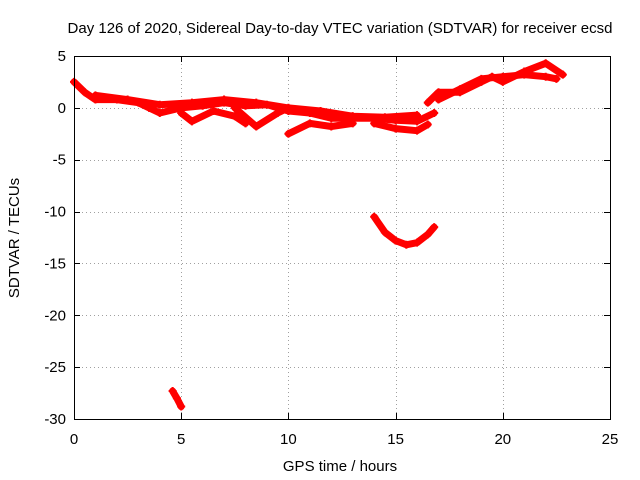 The height and width of the screenshot is (480, 640). What do you see at coordinates (502, 439) in the screenshot?
I see `x-tick-label: 20` at bounding box center [502, 439].